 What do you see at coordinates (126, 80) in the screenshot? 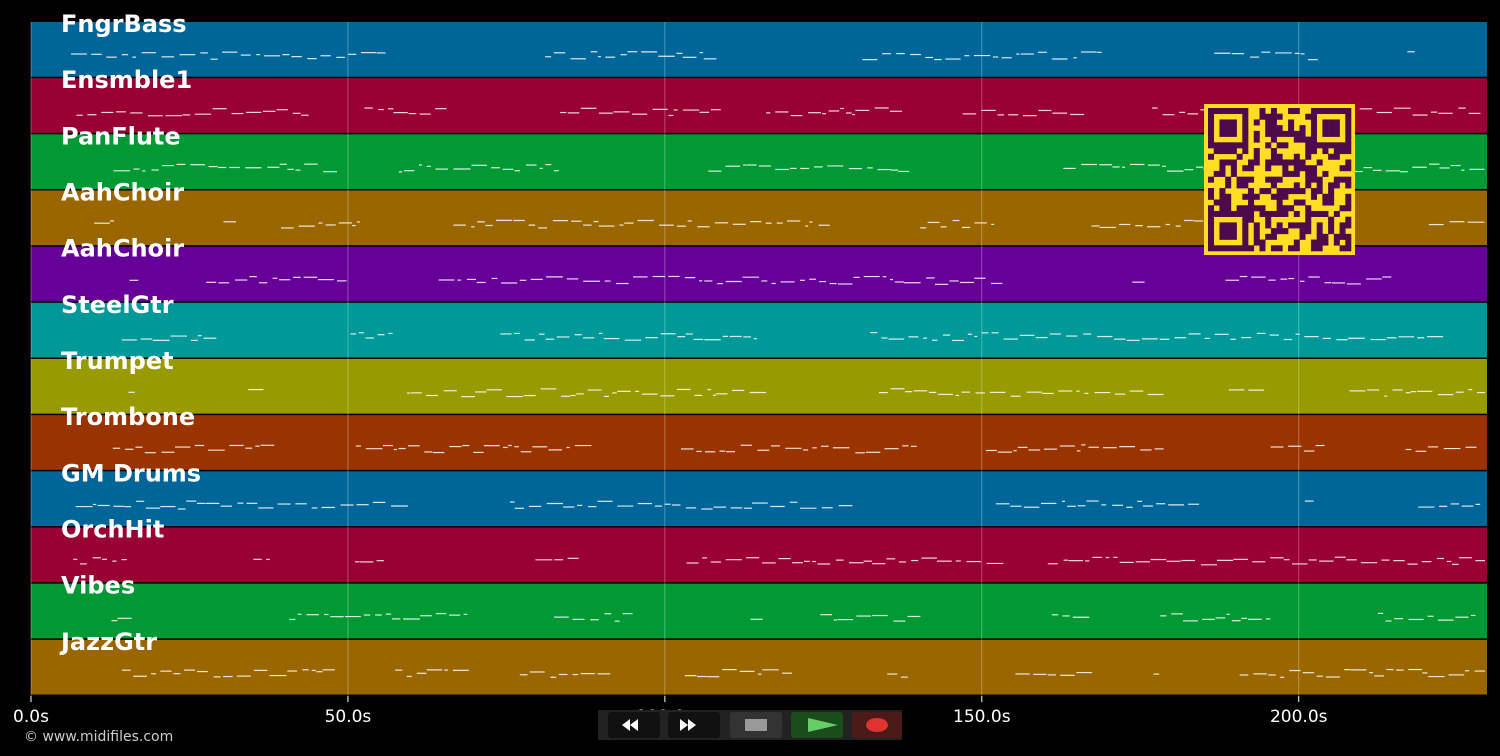
I see `track-name: Ensmble1` at bounding box center [126, 80].